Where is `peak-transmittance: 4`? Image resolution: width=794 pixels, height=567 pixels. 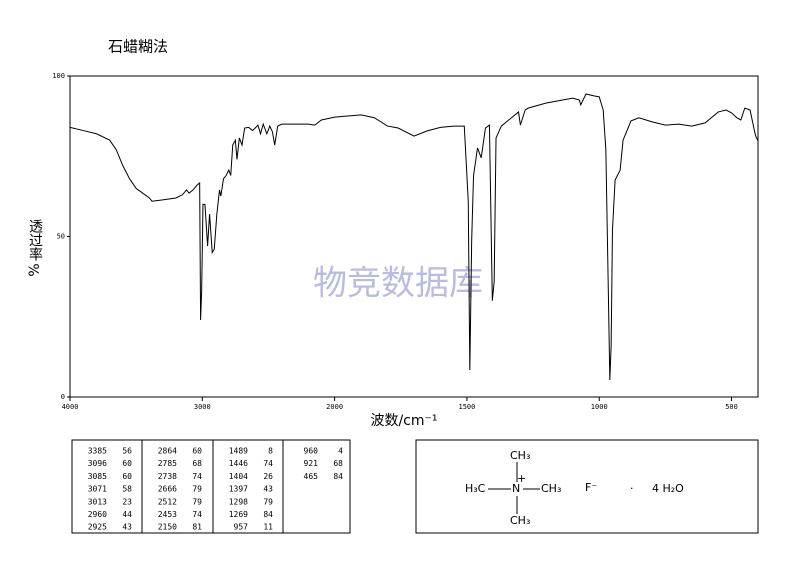 peak-transmittance: 4 is located at coordinates (340, 451).